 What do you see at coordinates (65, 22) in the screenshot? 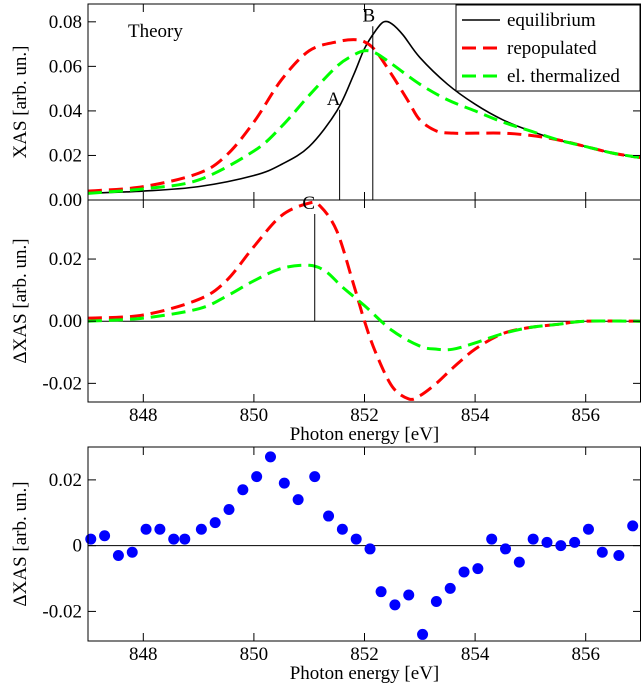
I see `y-tick-label: 0.08` at bounding box center [65, 22].